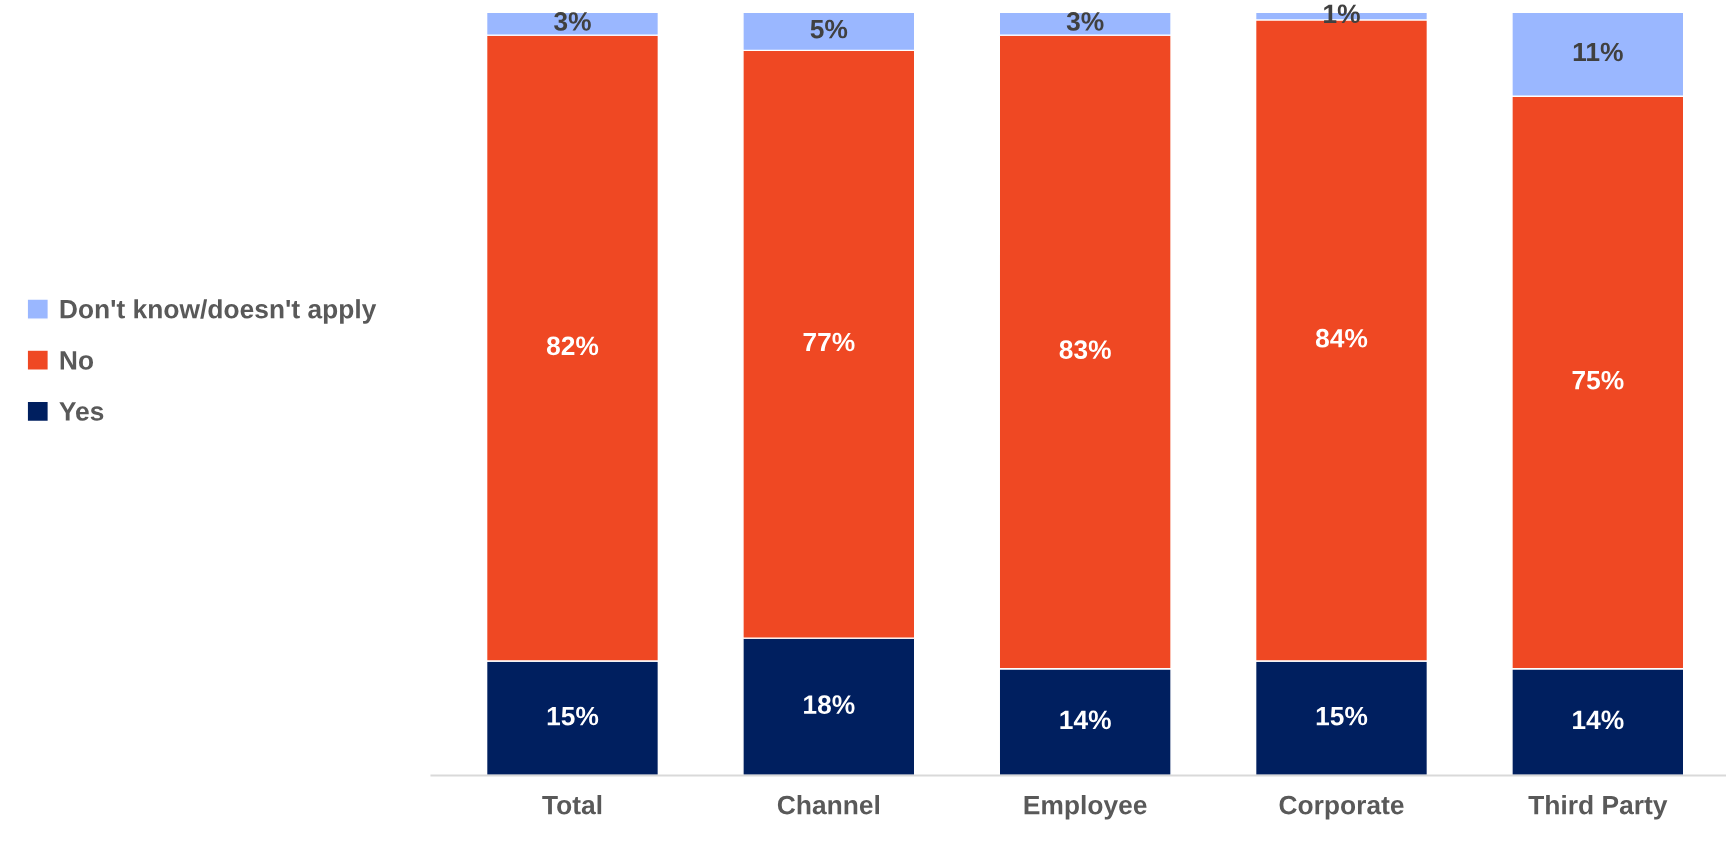 Image resolution: width=1726 pixels, height=843 pixels. I want to click on data-label: 11%, so click(1598, 52).